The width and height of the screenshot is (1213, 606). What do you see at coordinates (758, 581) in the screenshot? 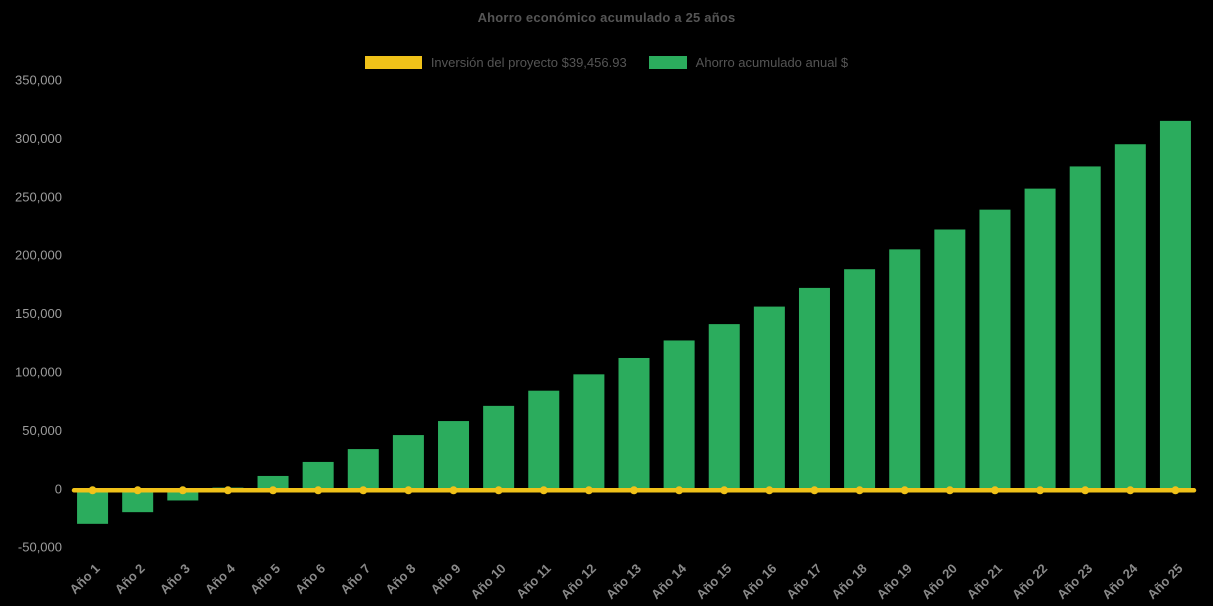
I see `x-tick-label: Año 16` at bounding box center [758, 581].